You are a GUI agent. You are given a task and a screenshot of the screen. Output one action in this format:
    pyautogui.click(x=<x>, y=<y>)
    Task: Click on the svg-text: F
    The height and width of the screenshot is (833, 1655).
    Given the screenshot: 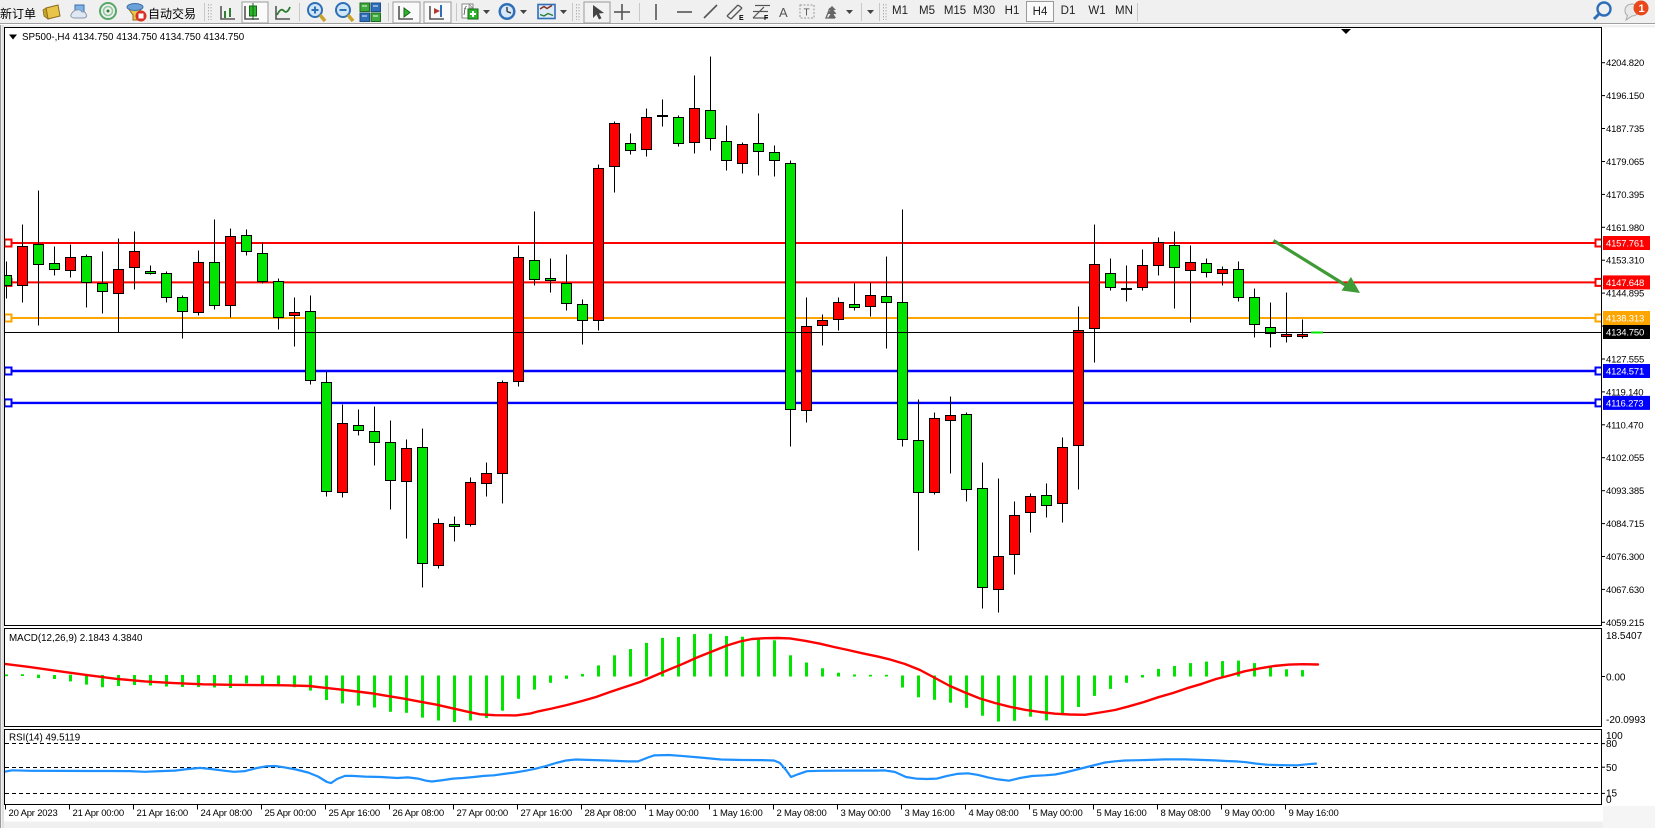 What is the action you would take?
    pyautogui.click(x=766, y=18)
    